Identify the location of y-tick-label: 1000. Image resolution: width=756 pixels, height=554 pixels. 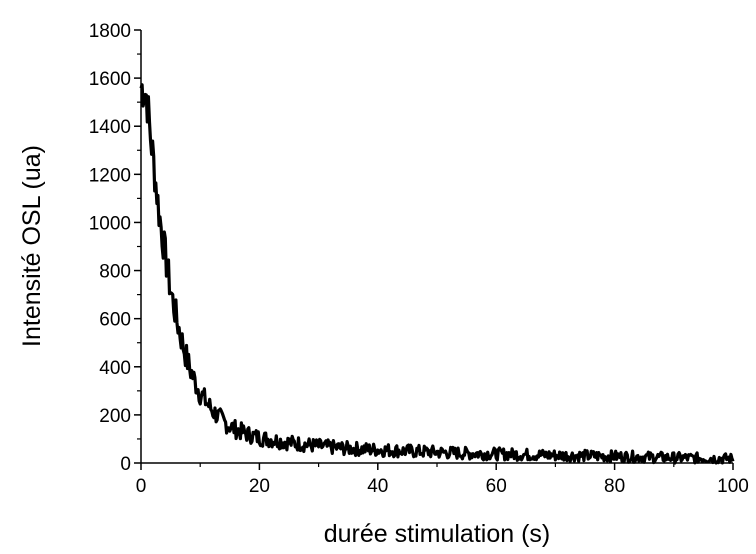
(110, 223).